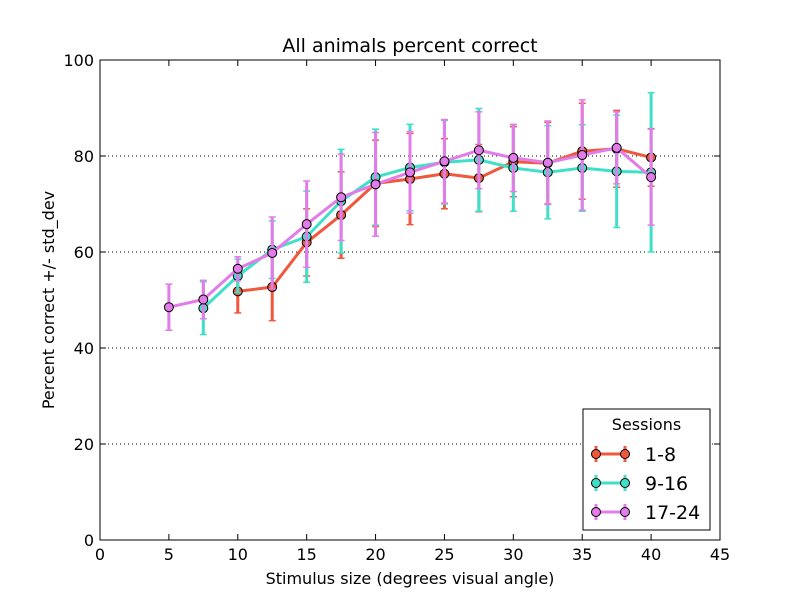 The height and width of the screenshot is (600, 800). What do you see at coordinates (100, 554) in the screenshot?
I see `x-tick-label: 0` at bounding box center [100, 554].